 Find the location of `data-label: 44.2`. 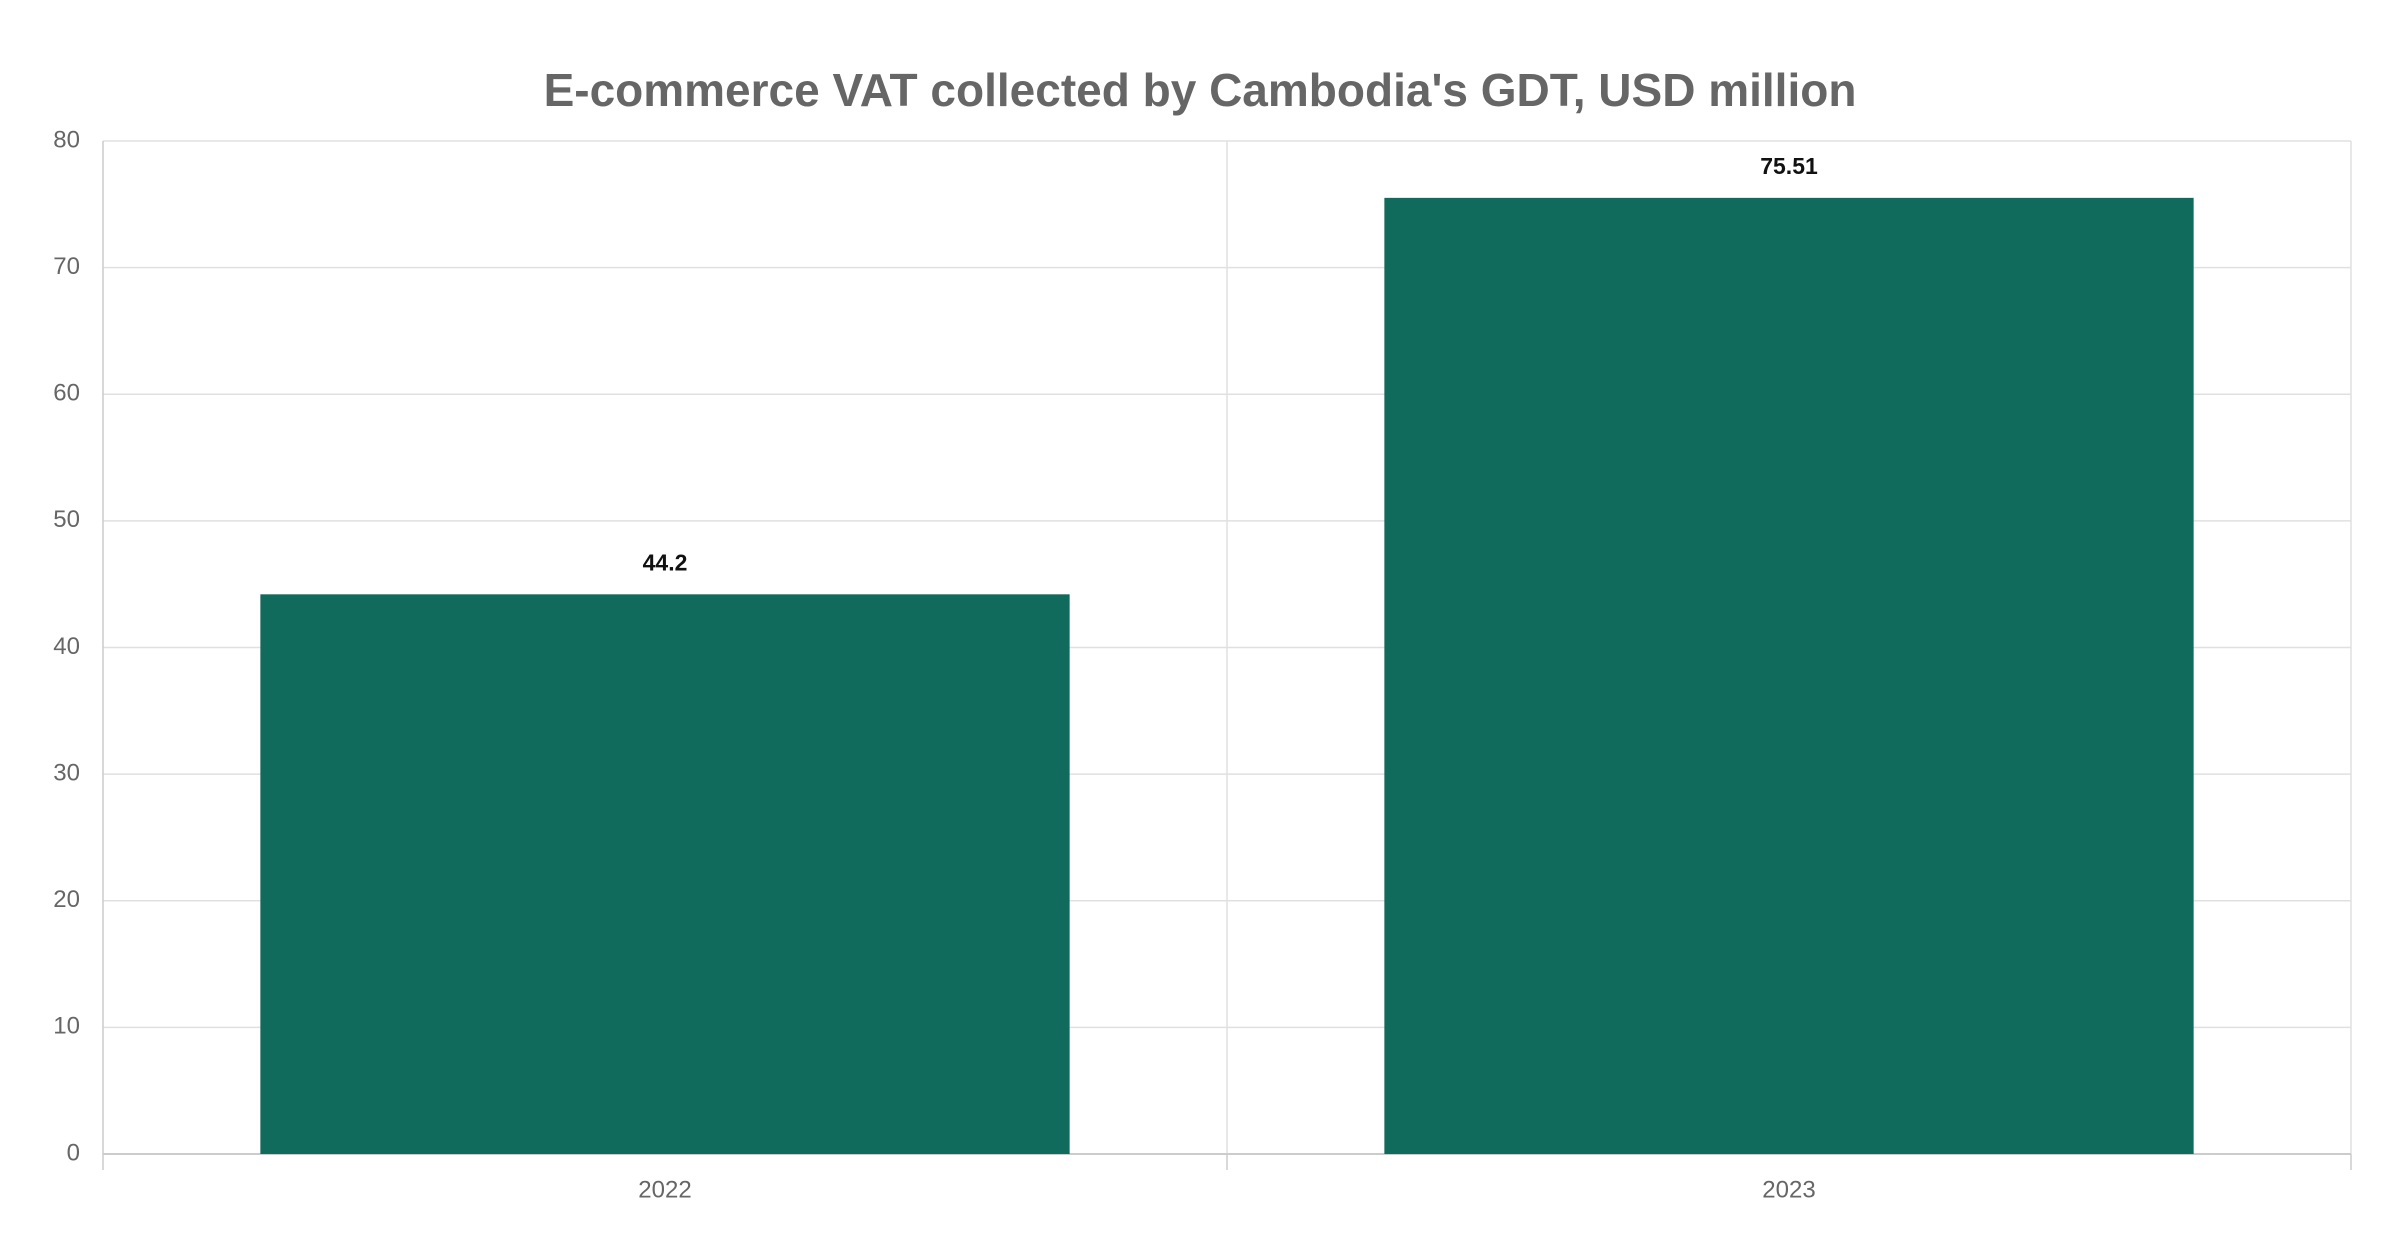

data-label: 44.2 is located at coordinates (665, 562).